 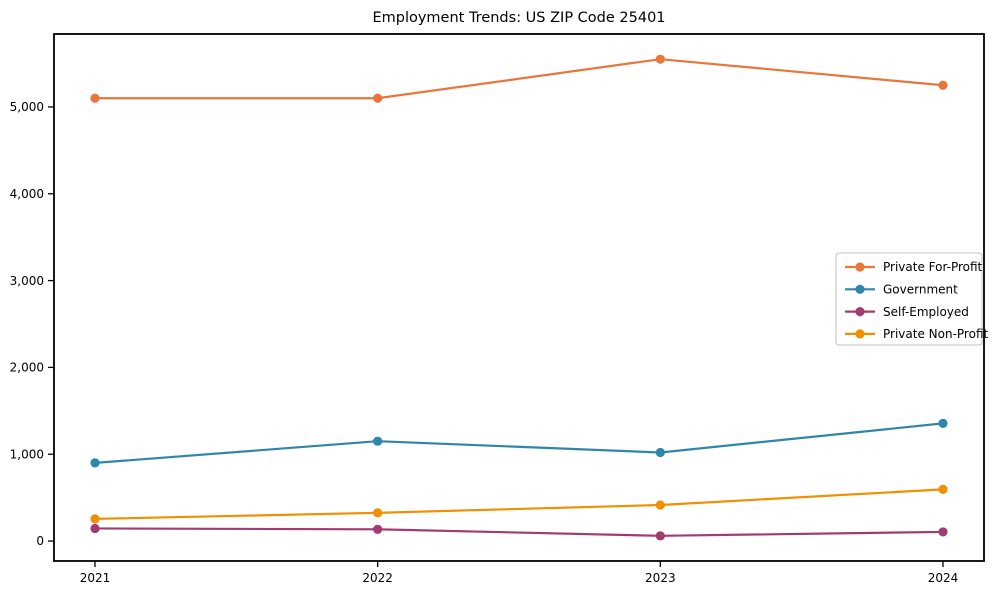 I want to click on x-tick-label: 2022, so click(x=377, y=578).